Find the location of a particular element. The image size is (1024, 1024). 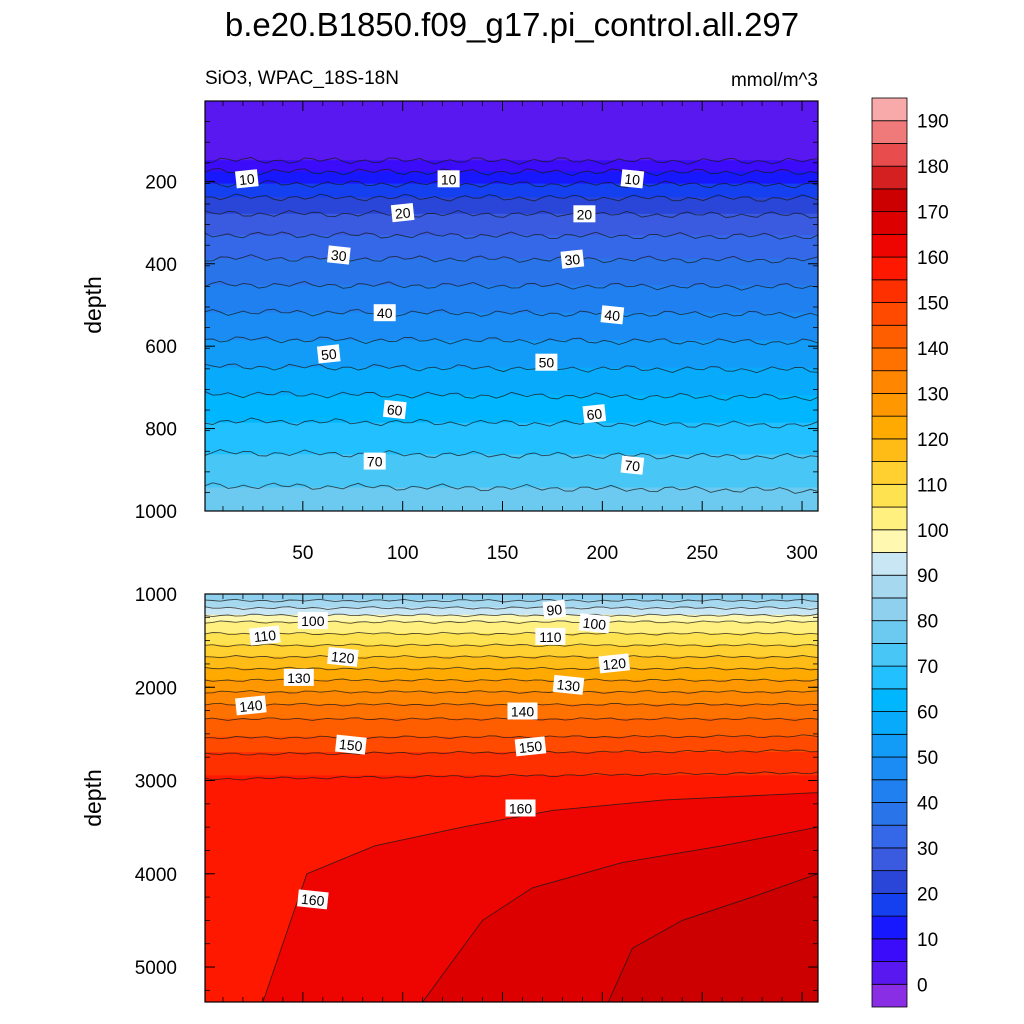

contour-label-text: 30 is located at coordinates (572, 260).